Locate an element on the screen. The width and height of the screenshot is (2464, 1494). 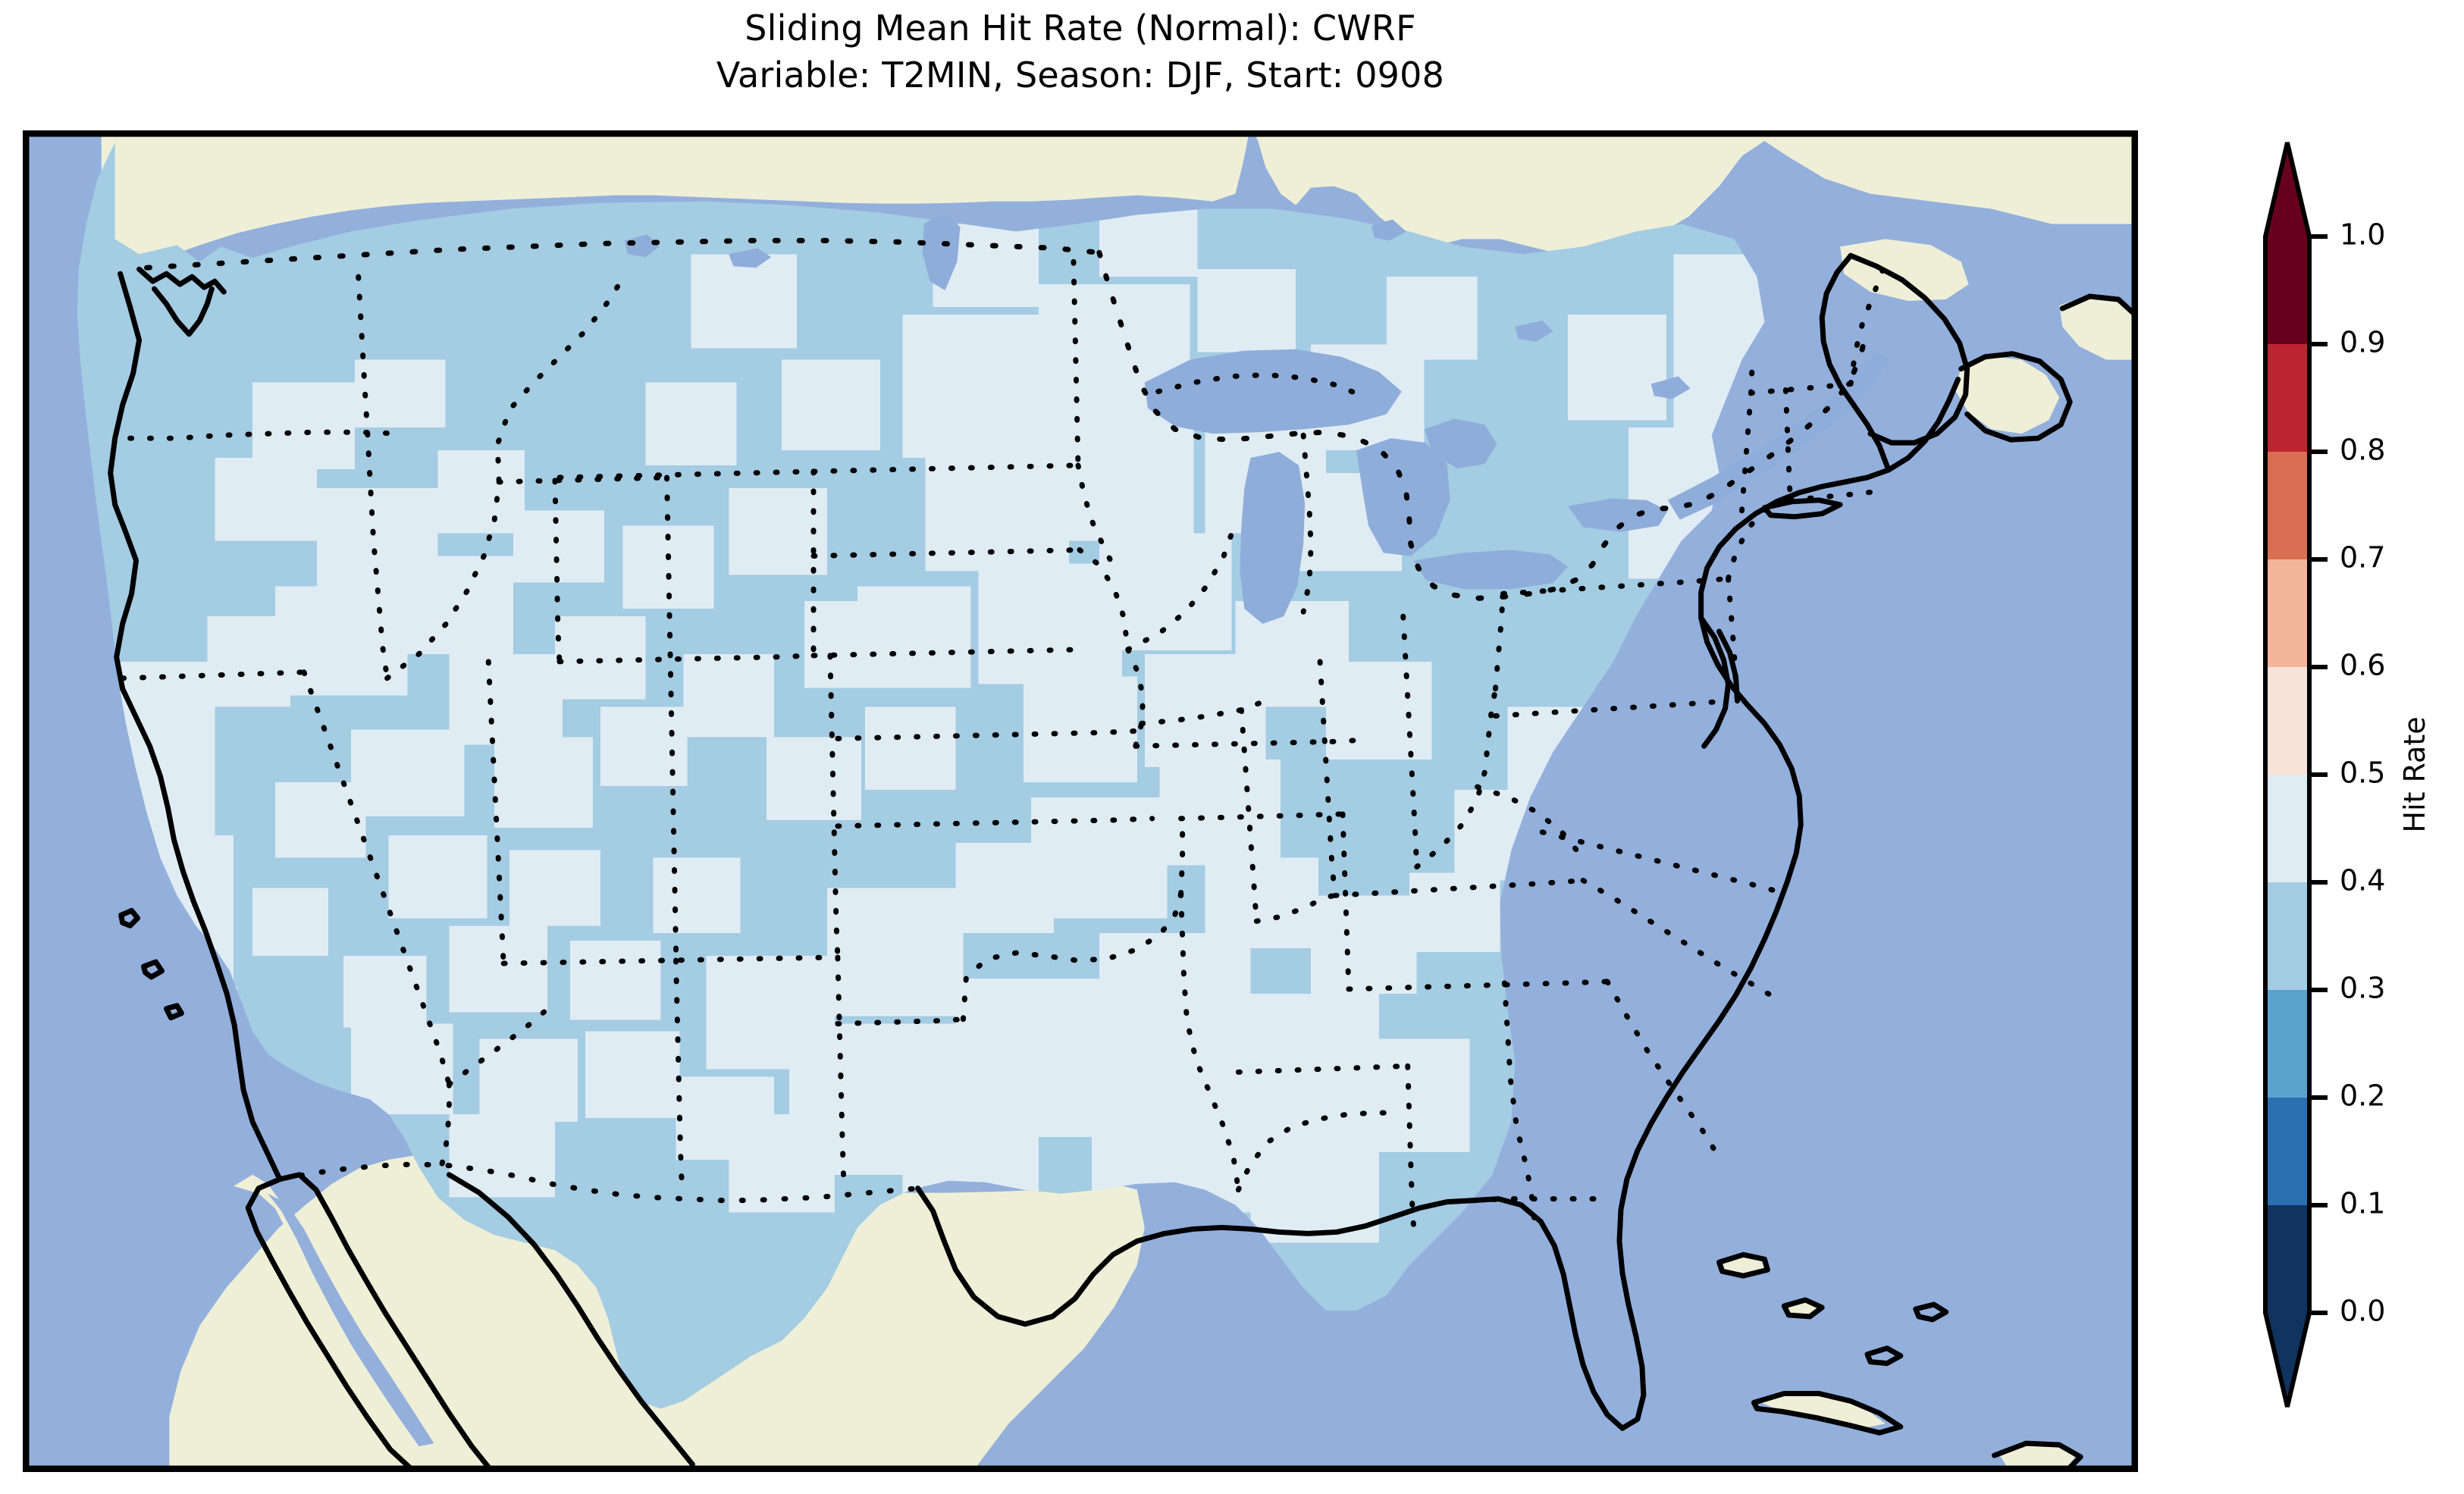
colorbar-tick-label-6: 0.6 is located at coordinates (2362, 665).